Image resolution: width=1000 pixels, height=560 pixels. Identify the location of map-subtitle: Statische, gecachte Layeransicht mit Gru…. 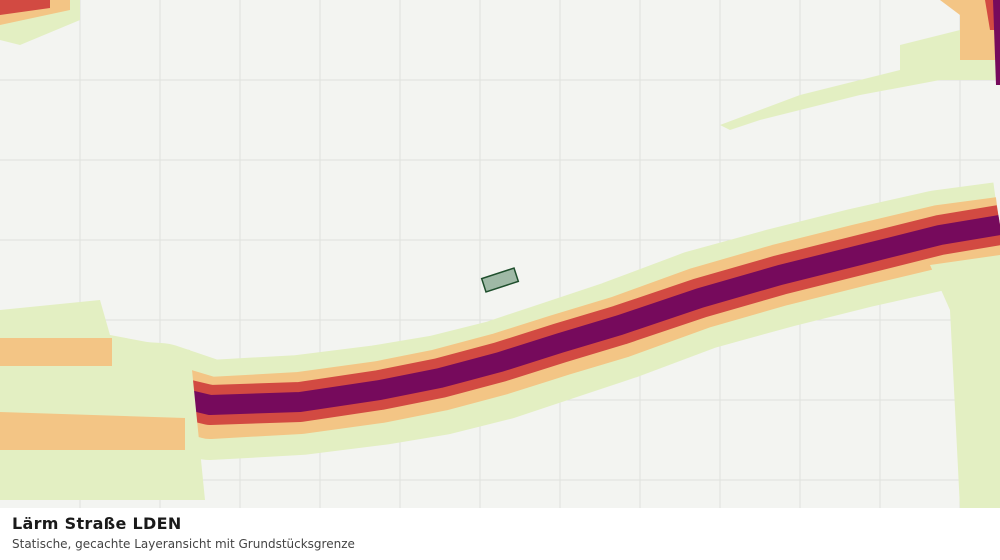
(183, 544).